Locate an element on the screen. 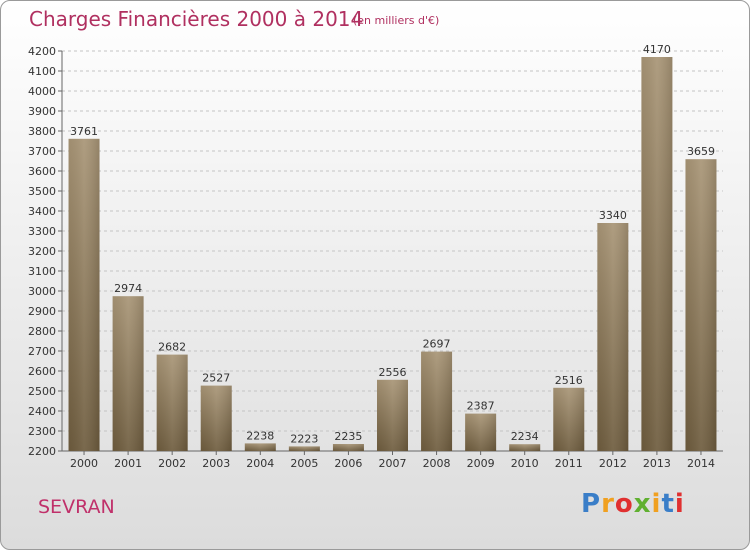  y-tick-label: 4200 is located at coordinates (42, 51).